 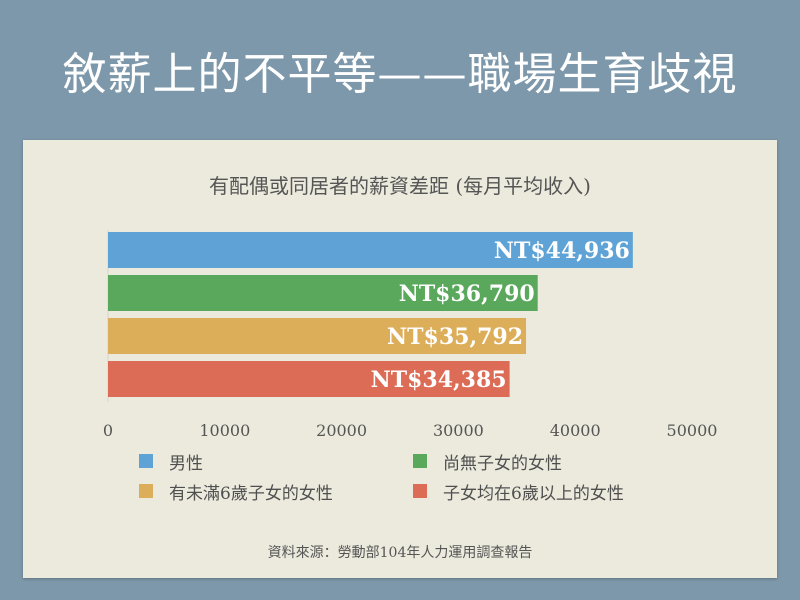 I want to click on x-tick-label: 20000, so click(x=341, y=430).